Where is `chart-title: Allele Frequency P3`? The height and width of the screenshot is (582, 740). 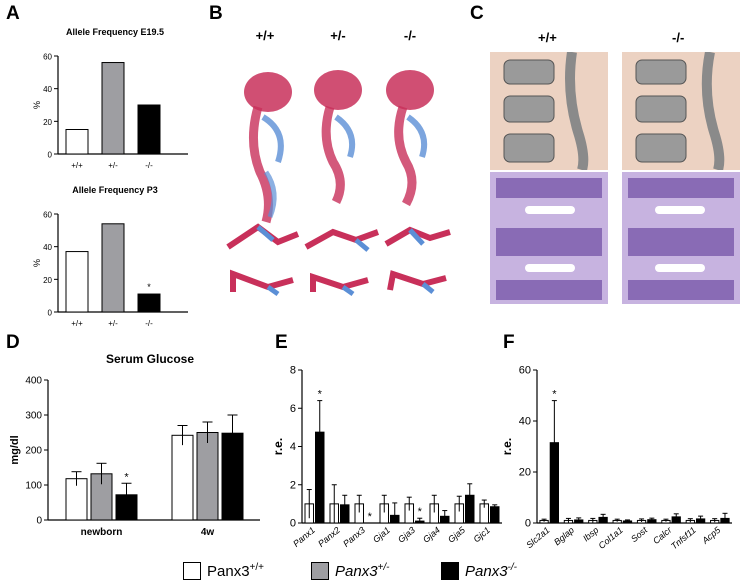
chart-title: Allele Frequency P3 is located at coordinates (115, 190).